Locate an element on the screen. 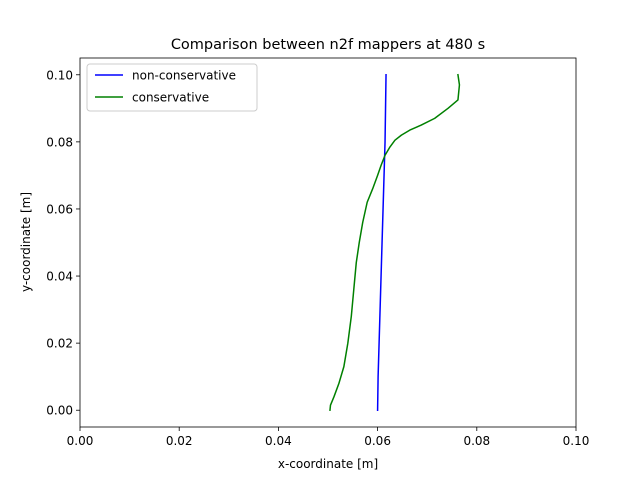  y-tick-label: 0.02 is located at coordinates (59, 344).